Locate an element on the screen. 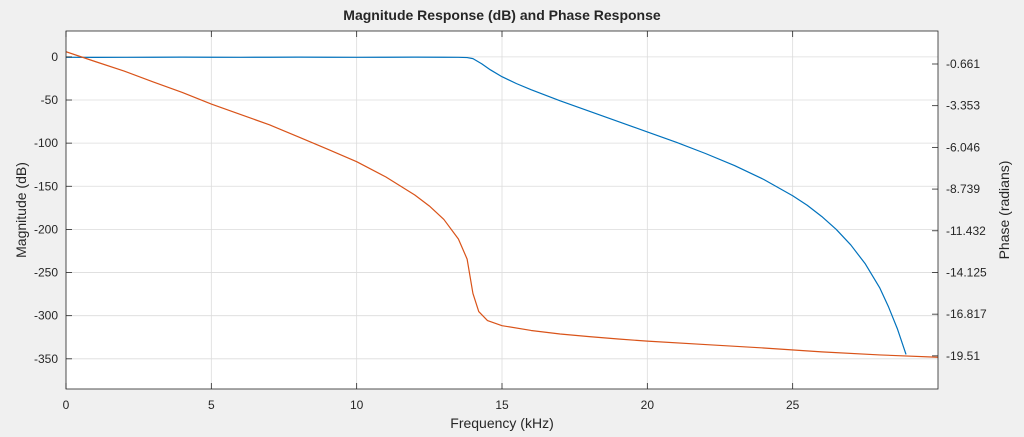 The width and height of the screenshot is (1024, 437). left-y-tick-label: -200 is located at coordinates (46, 229).